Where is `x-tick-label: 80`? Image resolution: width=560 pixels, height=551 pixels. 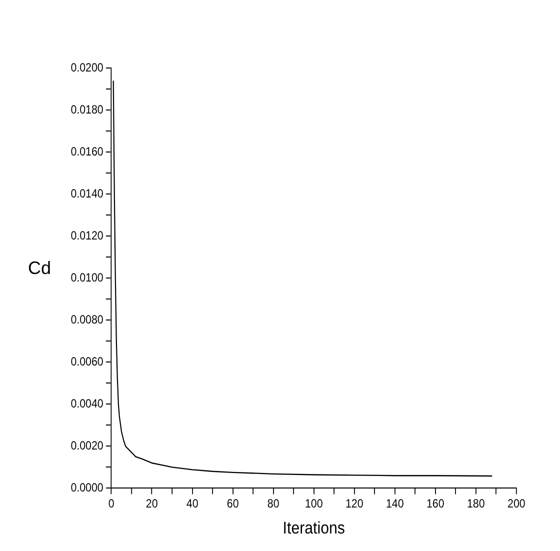 x-tick-label: 80 is located at coordinates (273, 504).